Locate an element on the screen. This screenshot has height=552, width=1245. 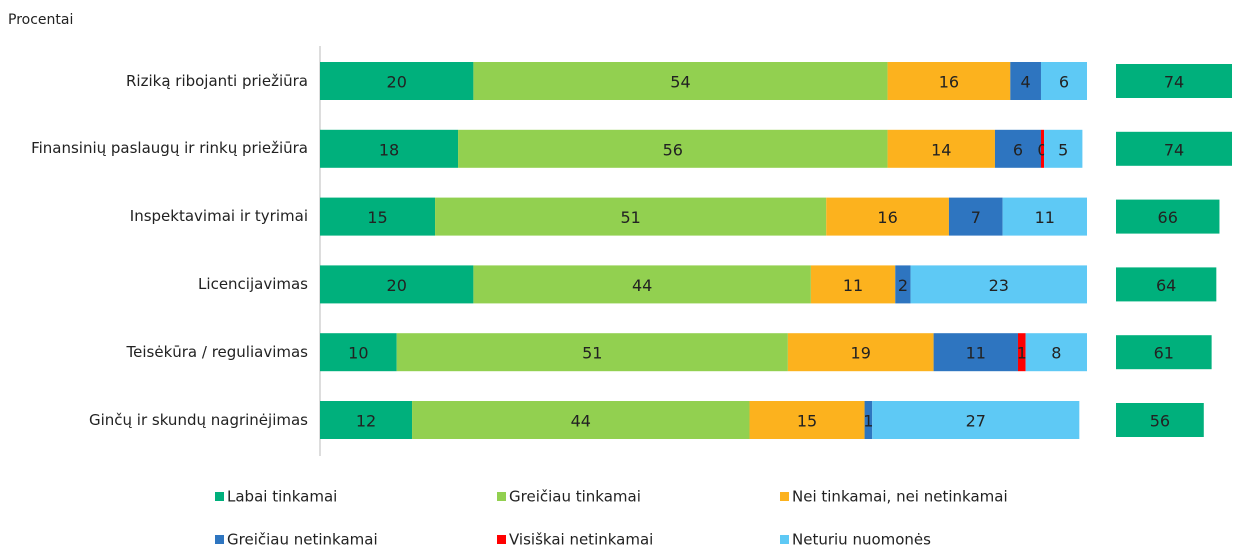
legend-label: Greičiau tinkamai is located at coordinates (575, 497).